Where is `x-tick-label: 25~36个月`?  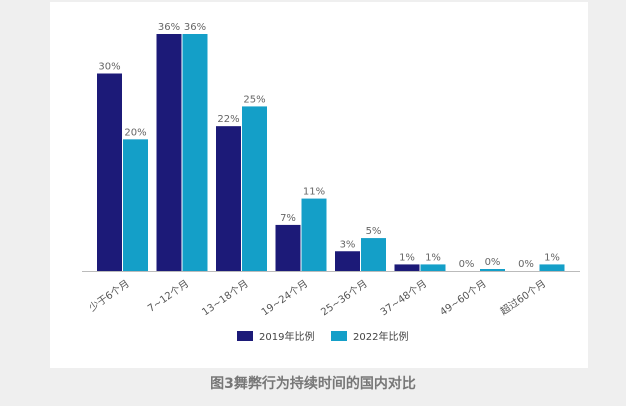 x-tick-label: 25~36个月 is located at coordinates (344, 298).